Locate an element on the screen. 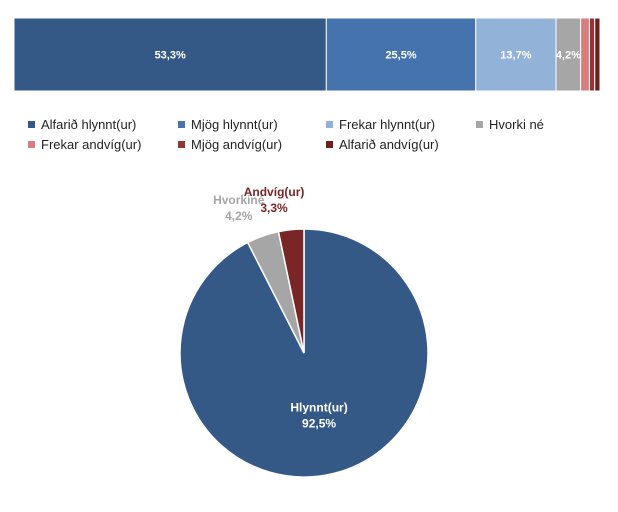 Image resolution: width=618 pixels, height=512 pixels. legend-item-frekar-andvig: Frekar andvíg(ur) is located at coordinates (84, 144).